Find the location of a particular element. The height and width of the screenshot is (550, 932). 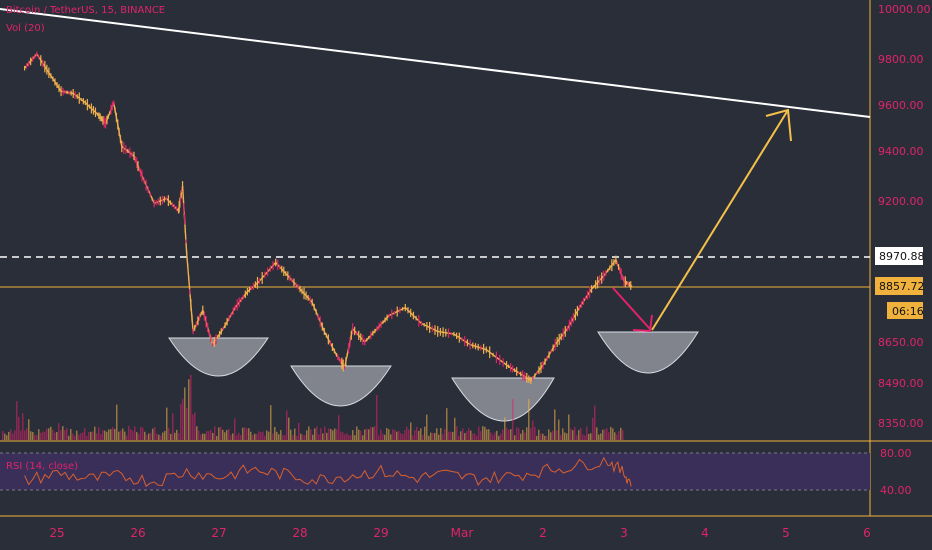

volume-indicator-label: Vol (20) is located at coordinates (25, 28).